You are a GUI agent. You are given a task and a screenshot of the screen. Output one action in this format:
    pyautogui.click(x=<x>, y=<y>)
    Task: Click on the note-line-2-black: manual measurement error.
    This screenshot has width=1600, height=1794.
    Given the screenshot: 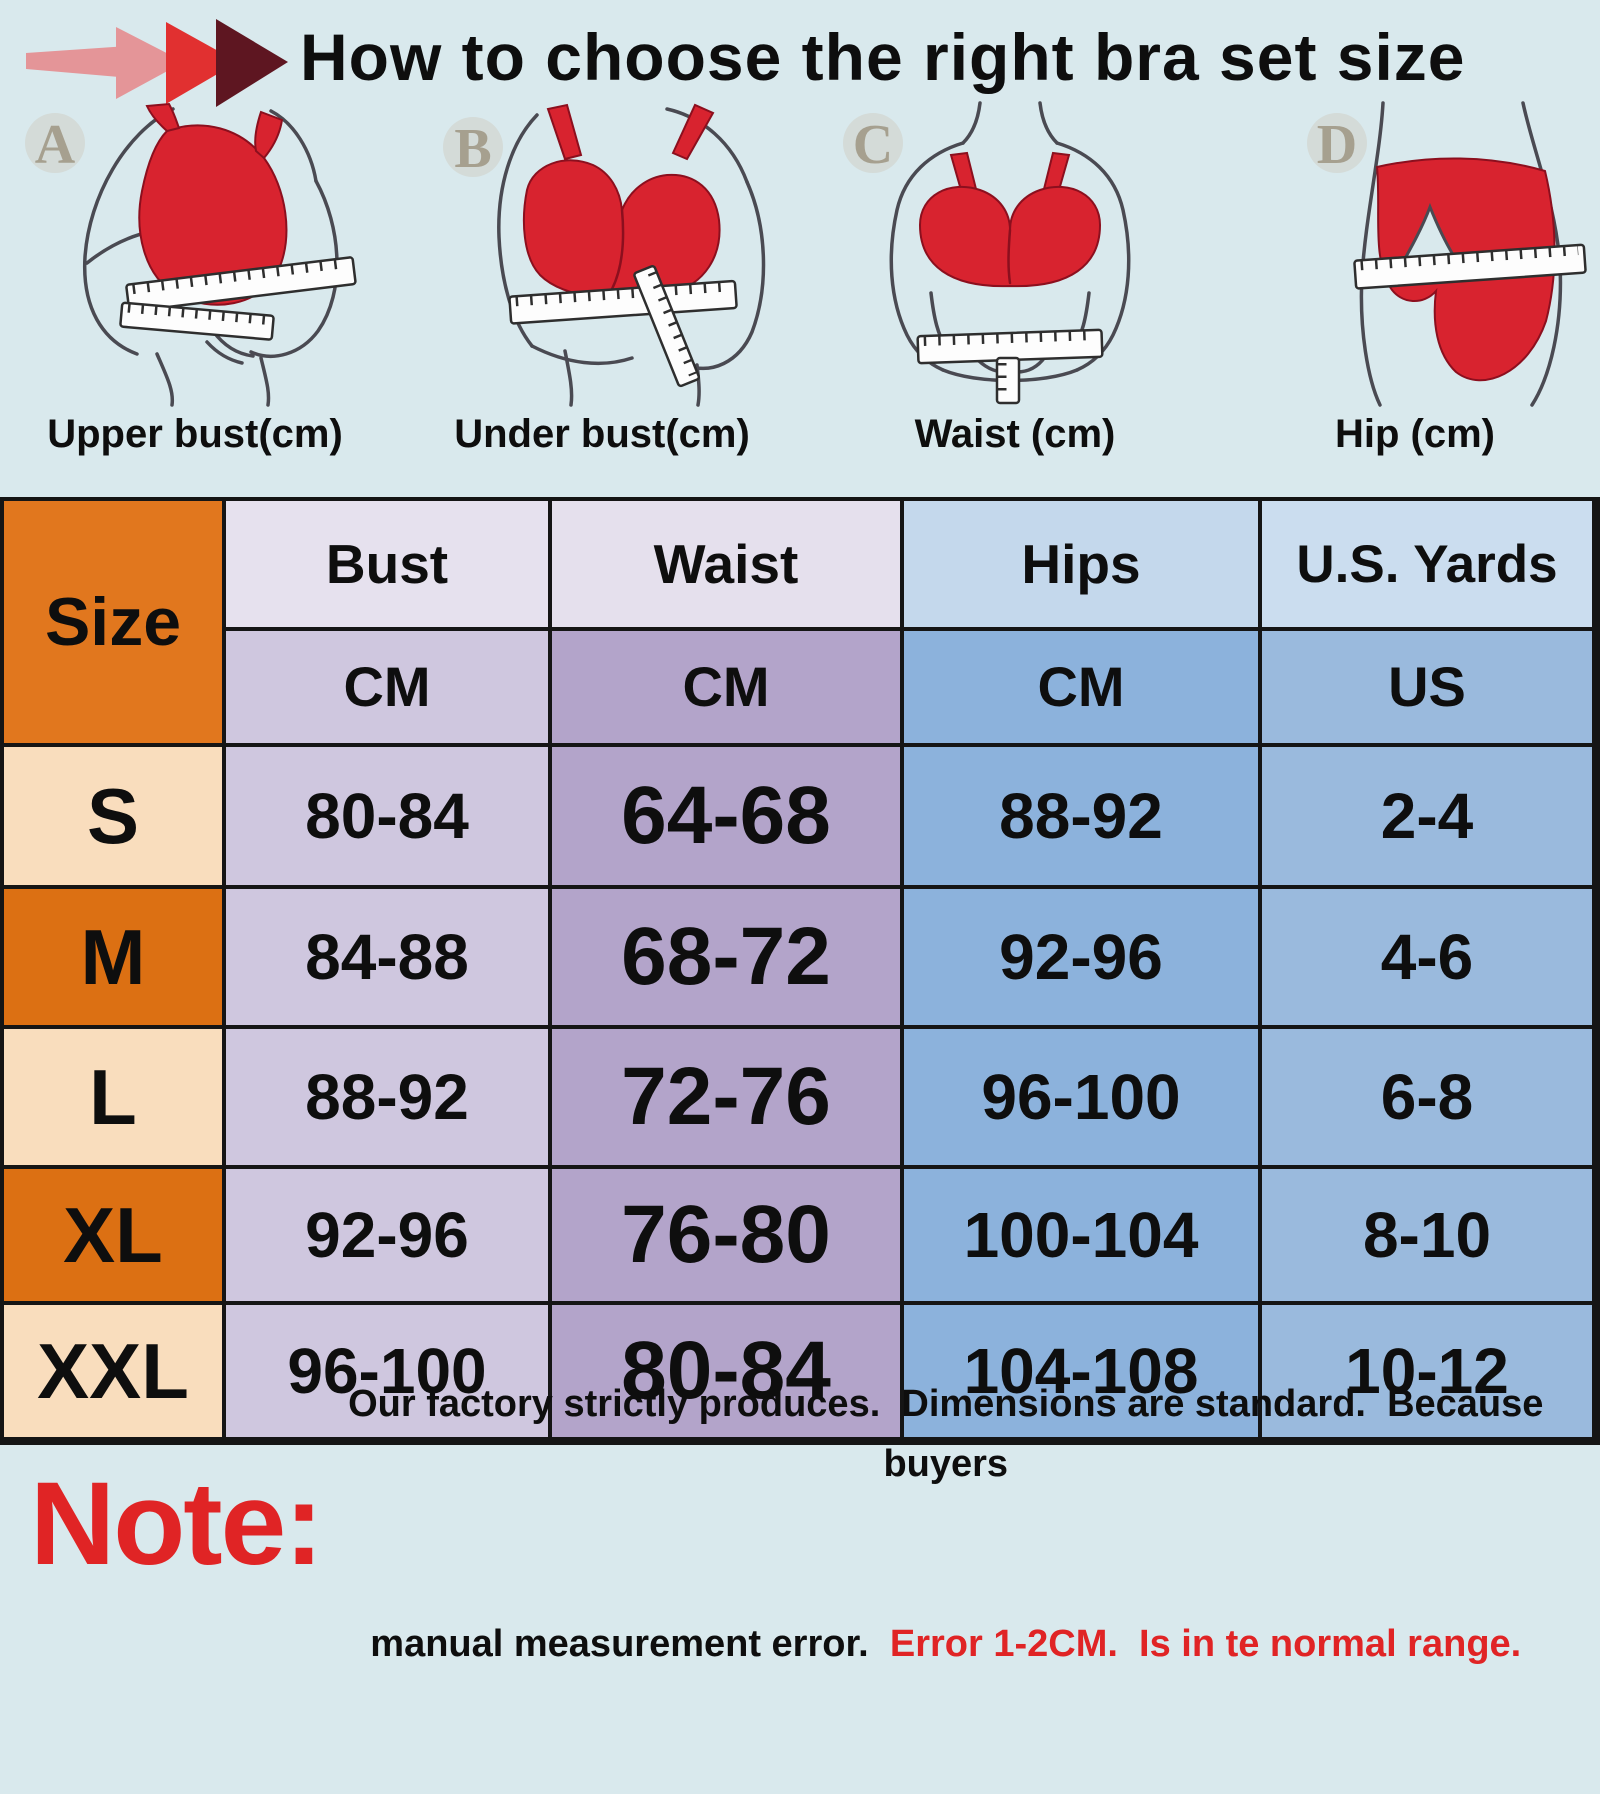 What is the action you would take?
    pyautogui.click(x=630, y=1644)
    